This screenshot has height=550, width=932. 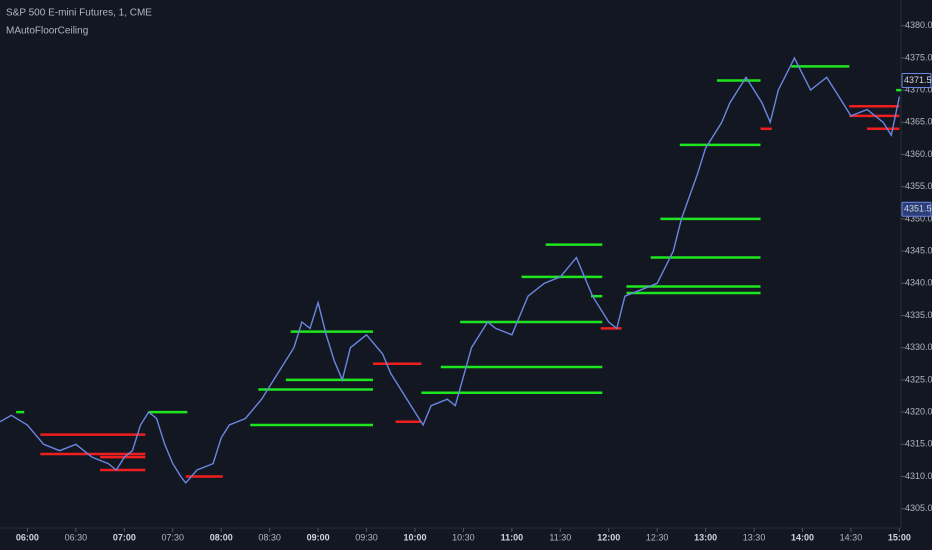 I want to click on y-tick-label: 4330.00, so click(x=918, y=347).